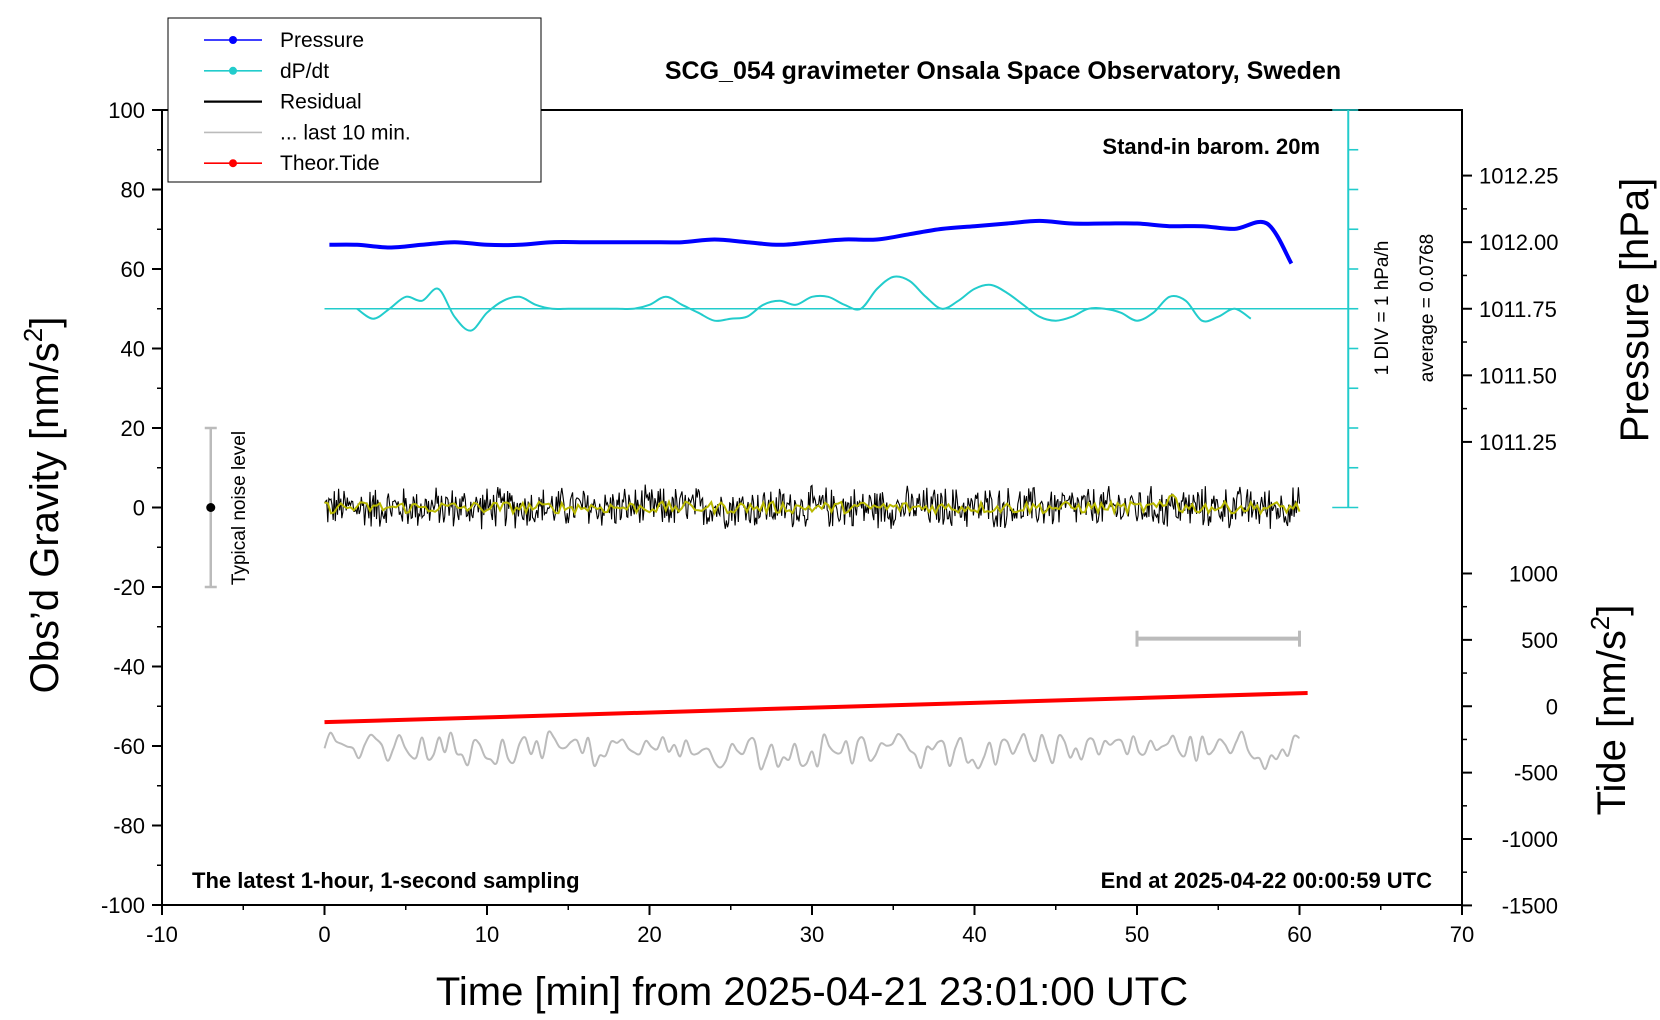 This screenshot has width=1660, height=1020. What do you see at coordinates (1518, 442) in the screenshot?
I see `pressure-tick-label: 1011.25` at bounding box center [1518, 442].